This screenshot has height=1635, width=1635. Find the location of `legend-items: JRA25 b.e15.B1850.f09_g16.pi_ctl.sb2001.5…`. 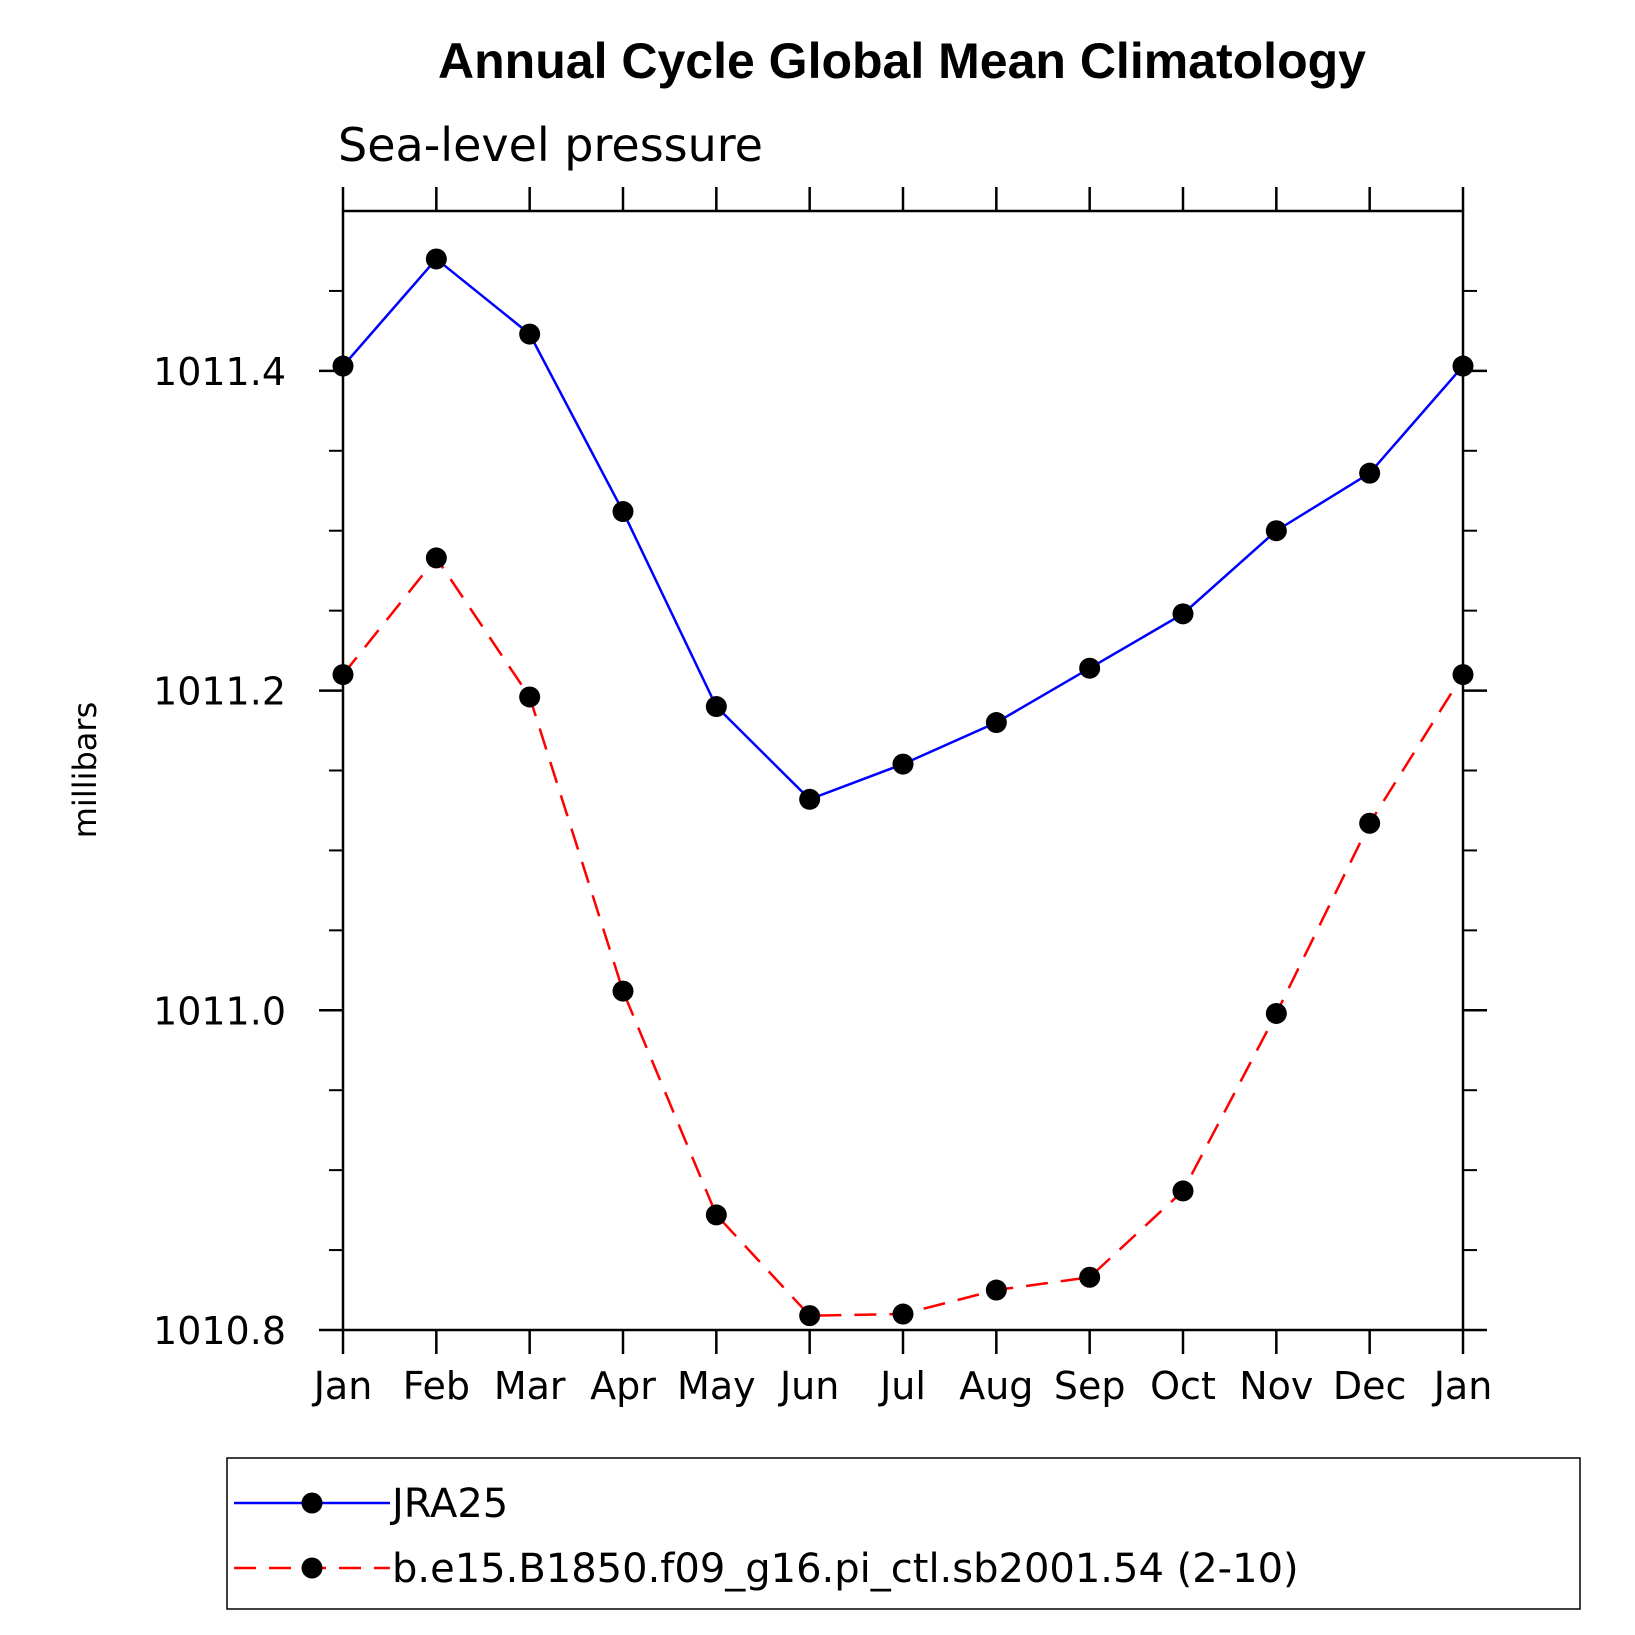

legend-items: JRA25 b.e15.B1850.f09_g16.pi_ctl.sb2001.5… is located at coordinates (766, 1536).